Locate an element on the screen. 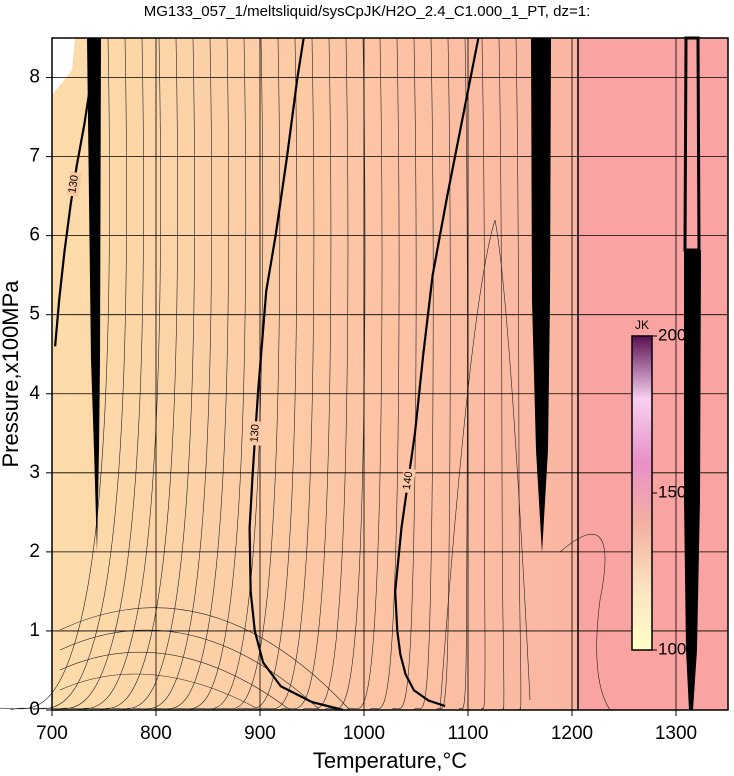  y-tick-label: 8 is located at coordinates (34, 77).